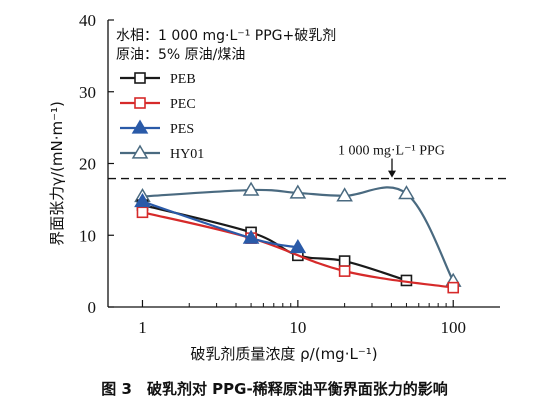  Describe the element at coordinates (87, 20) in the screenshot. I see `y-tick-label: 40` at that location.